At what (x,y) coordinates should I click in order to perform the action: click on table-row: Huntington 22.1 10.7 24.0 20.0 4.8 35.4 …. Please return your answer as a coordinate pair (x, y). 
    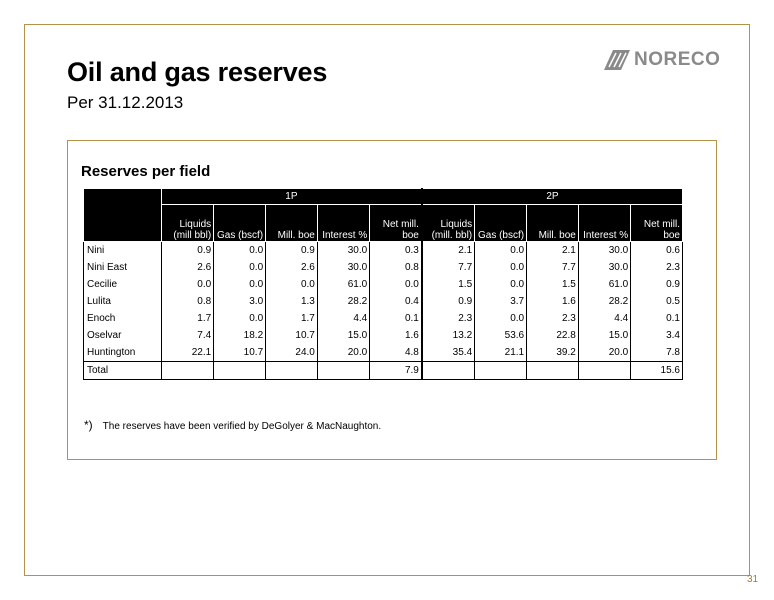
    Looking at the image, I should click on (383, 353).